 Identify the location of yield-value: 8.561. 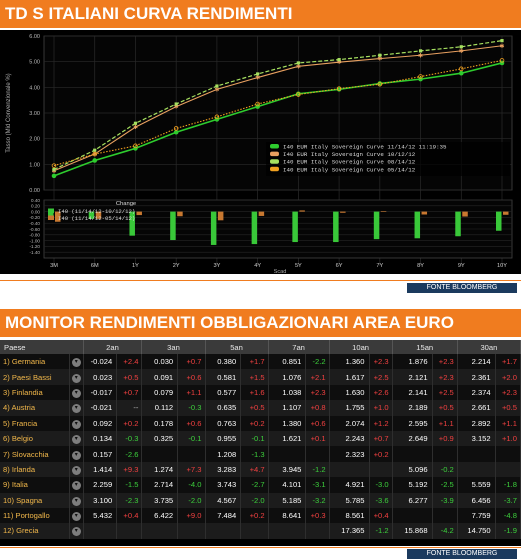
(349, 515).